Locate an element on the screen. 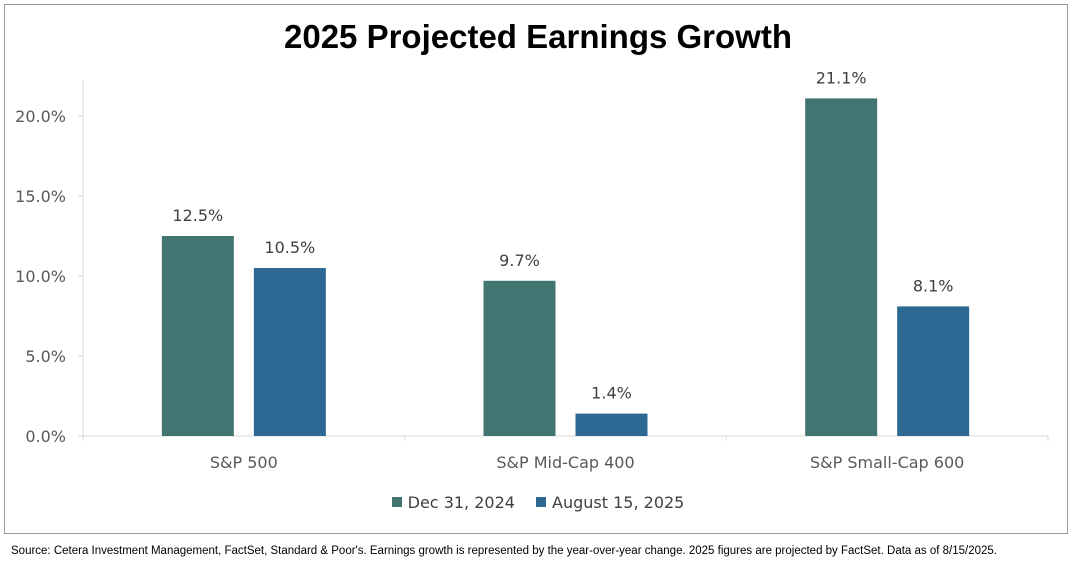 The width and height of the screenshot is (1076, 561). y-tick-label: 0.0% is located at coordinates (45, 436).